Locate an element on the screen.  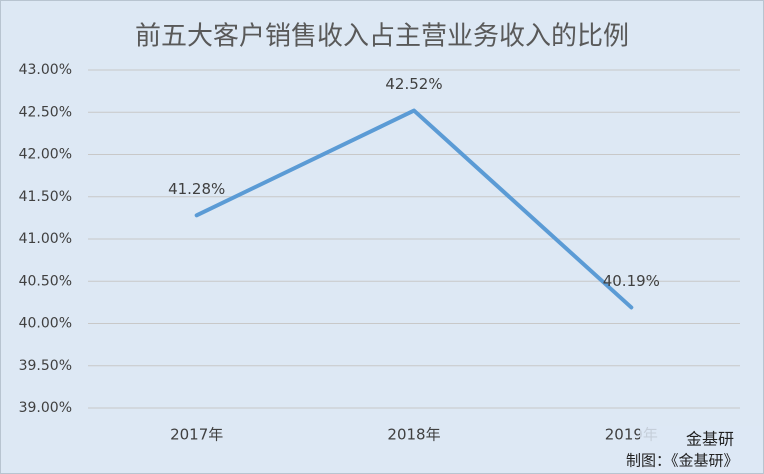
watermark: 金基研 is located at coordinates (710, 439).